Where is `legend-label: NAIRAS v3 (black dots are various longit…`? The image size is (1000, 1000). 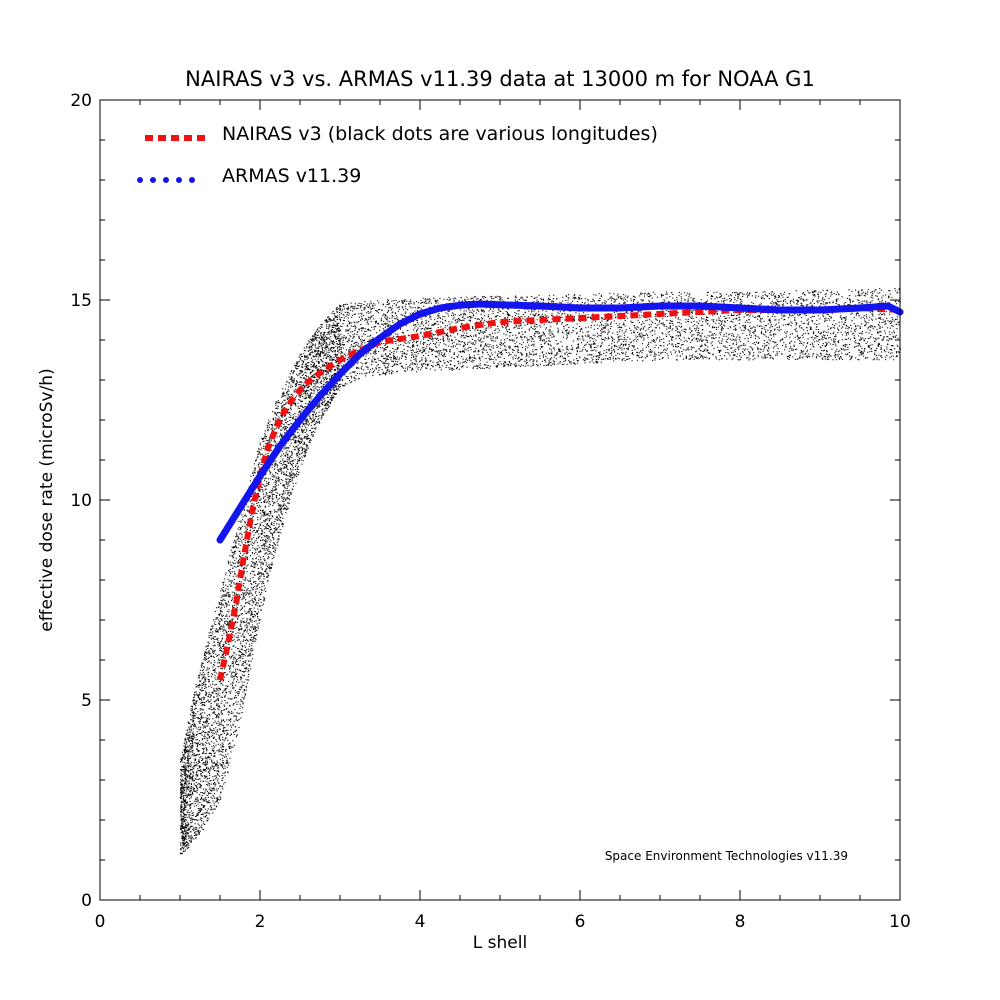 legend-label: NAIRAS v3 (black dots are various longit… is located at coordinates (440, 134).